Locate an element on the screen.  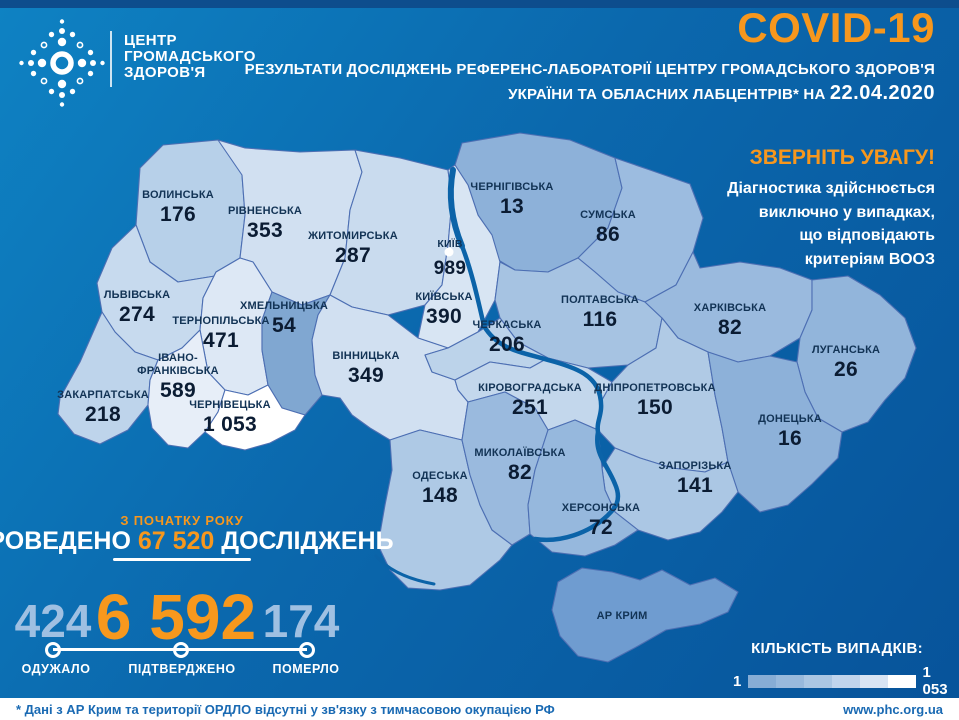
org-name-line: ГРОМАДСЬКОГО is located at coordinates (190, 56).